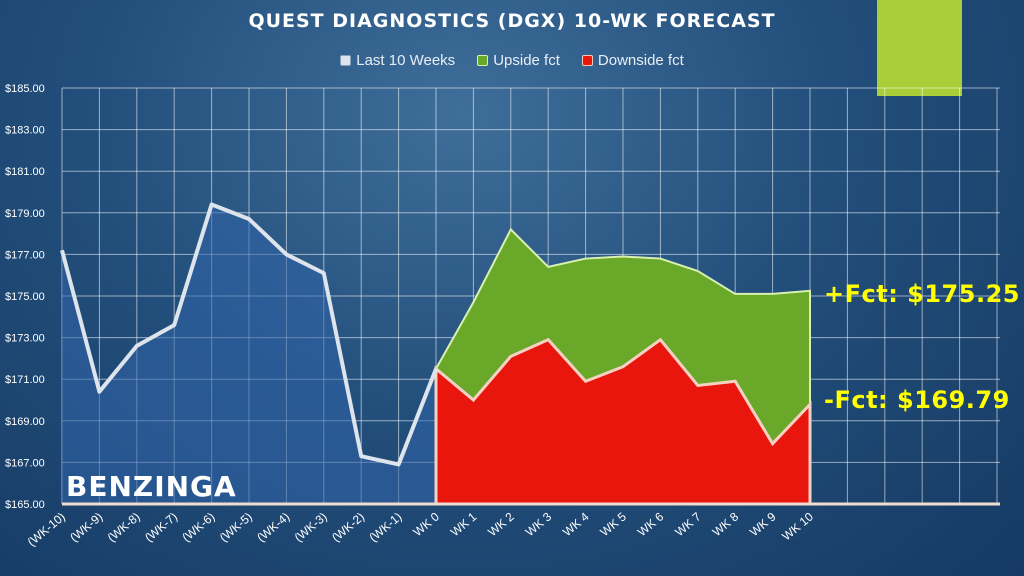  Describe the element at coordinates (919, 48) in the screenshot. I see `accent-block` at that location.